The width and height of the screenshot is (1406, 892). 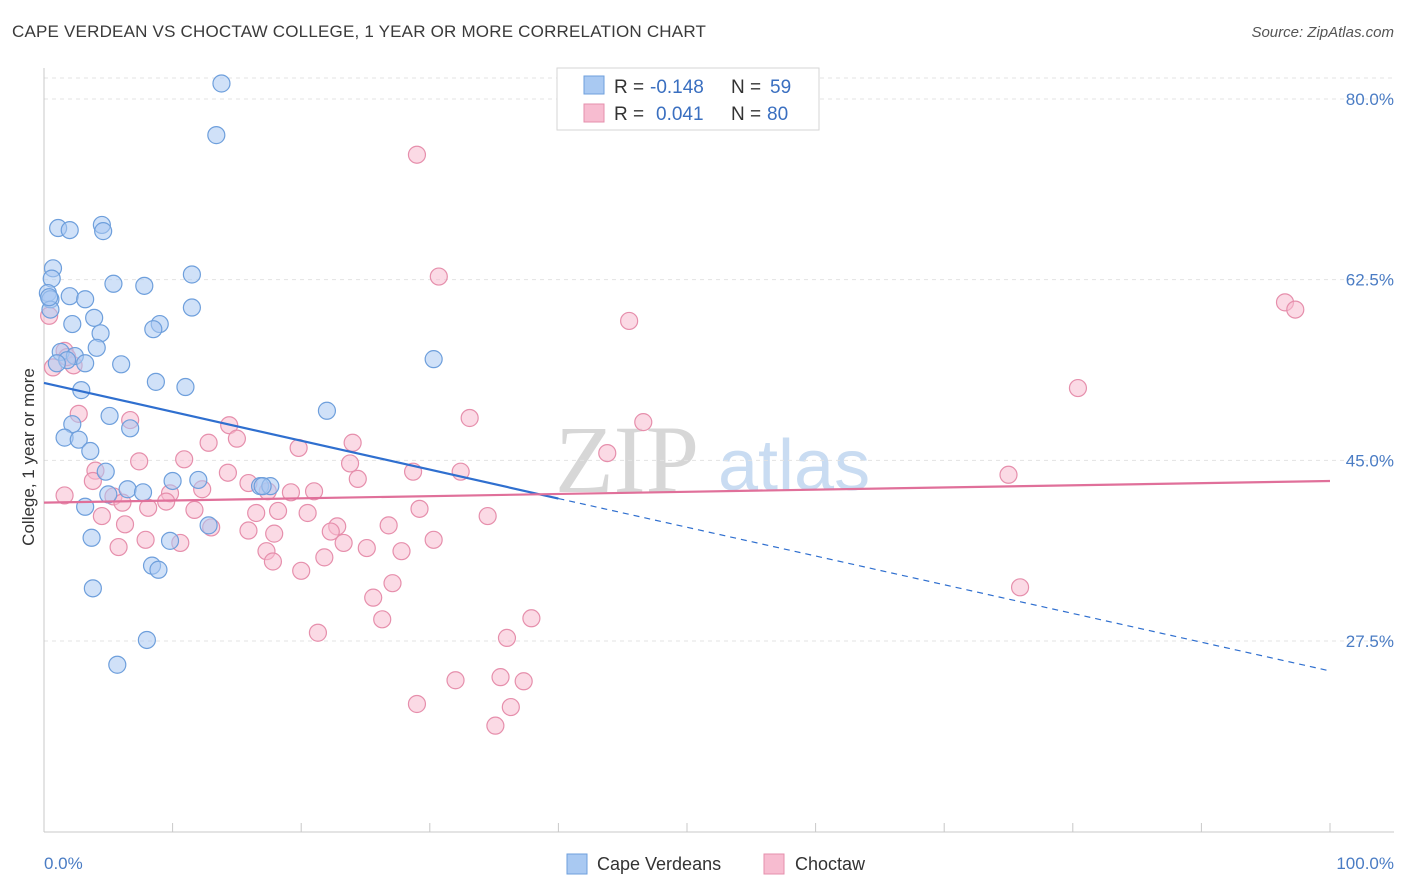 I want to click on watermark-zip: ZIP, so click(x=627, y=459).